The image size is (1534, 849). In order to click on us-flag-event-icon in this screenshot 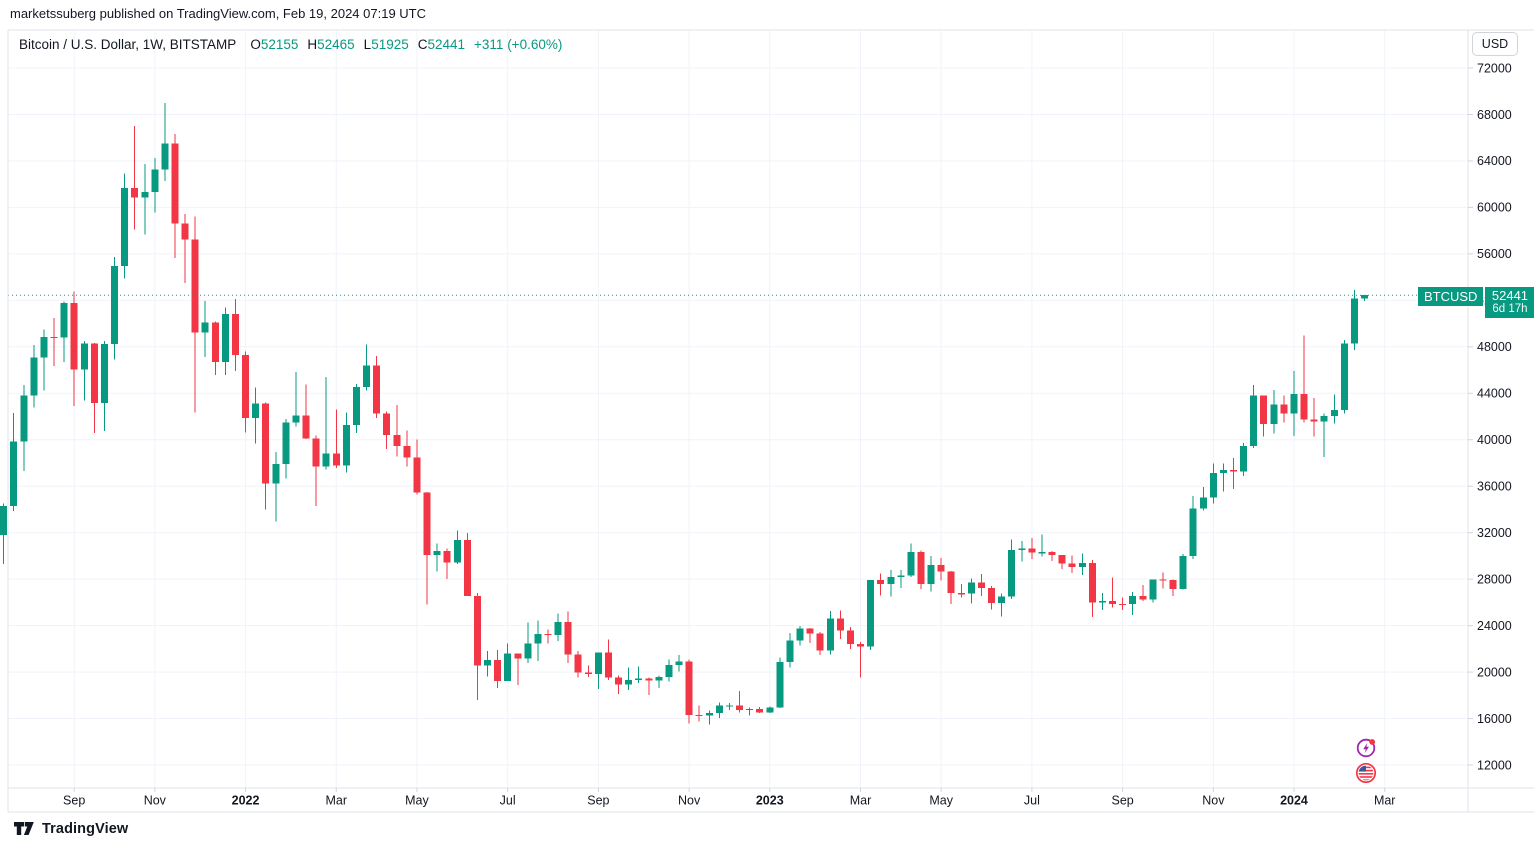, I will do `click(1366, 773)`.